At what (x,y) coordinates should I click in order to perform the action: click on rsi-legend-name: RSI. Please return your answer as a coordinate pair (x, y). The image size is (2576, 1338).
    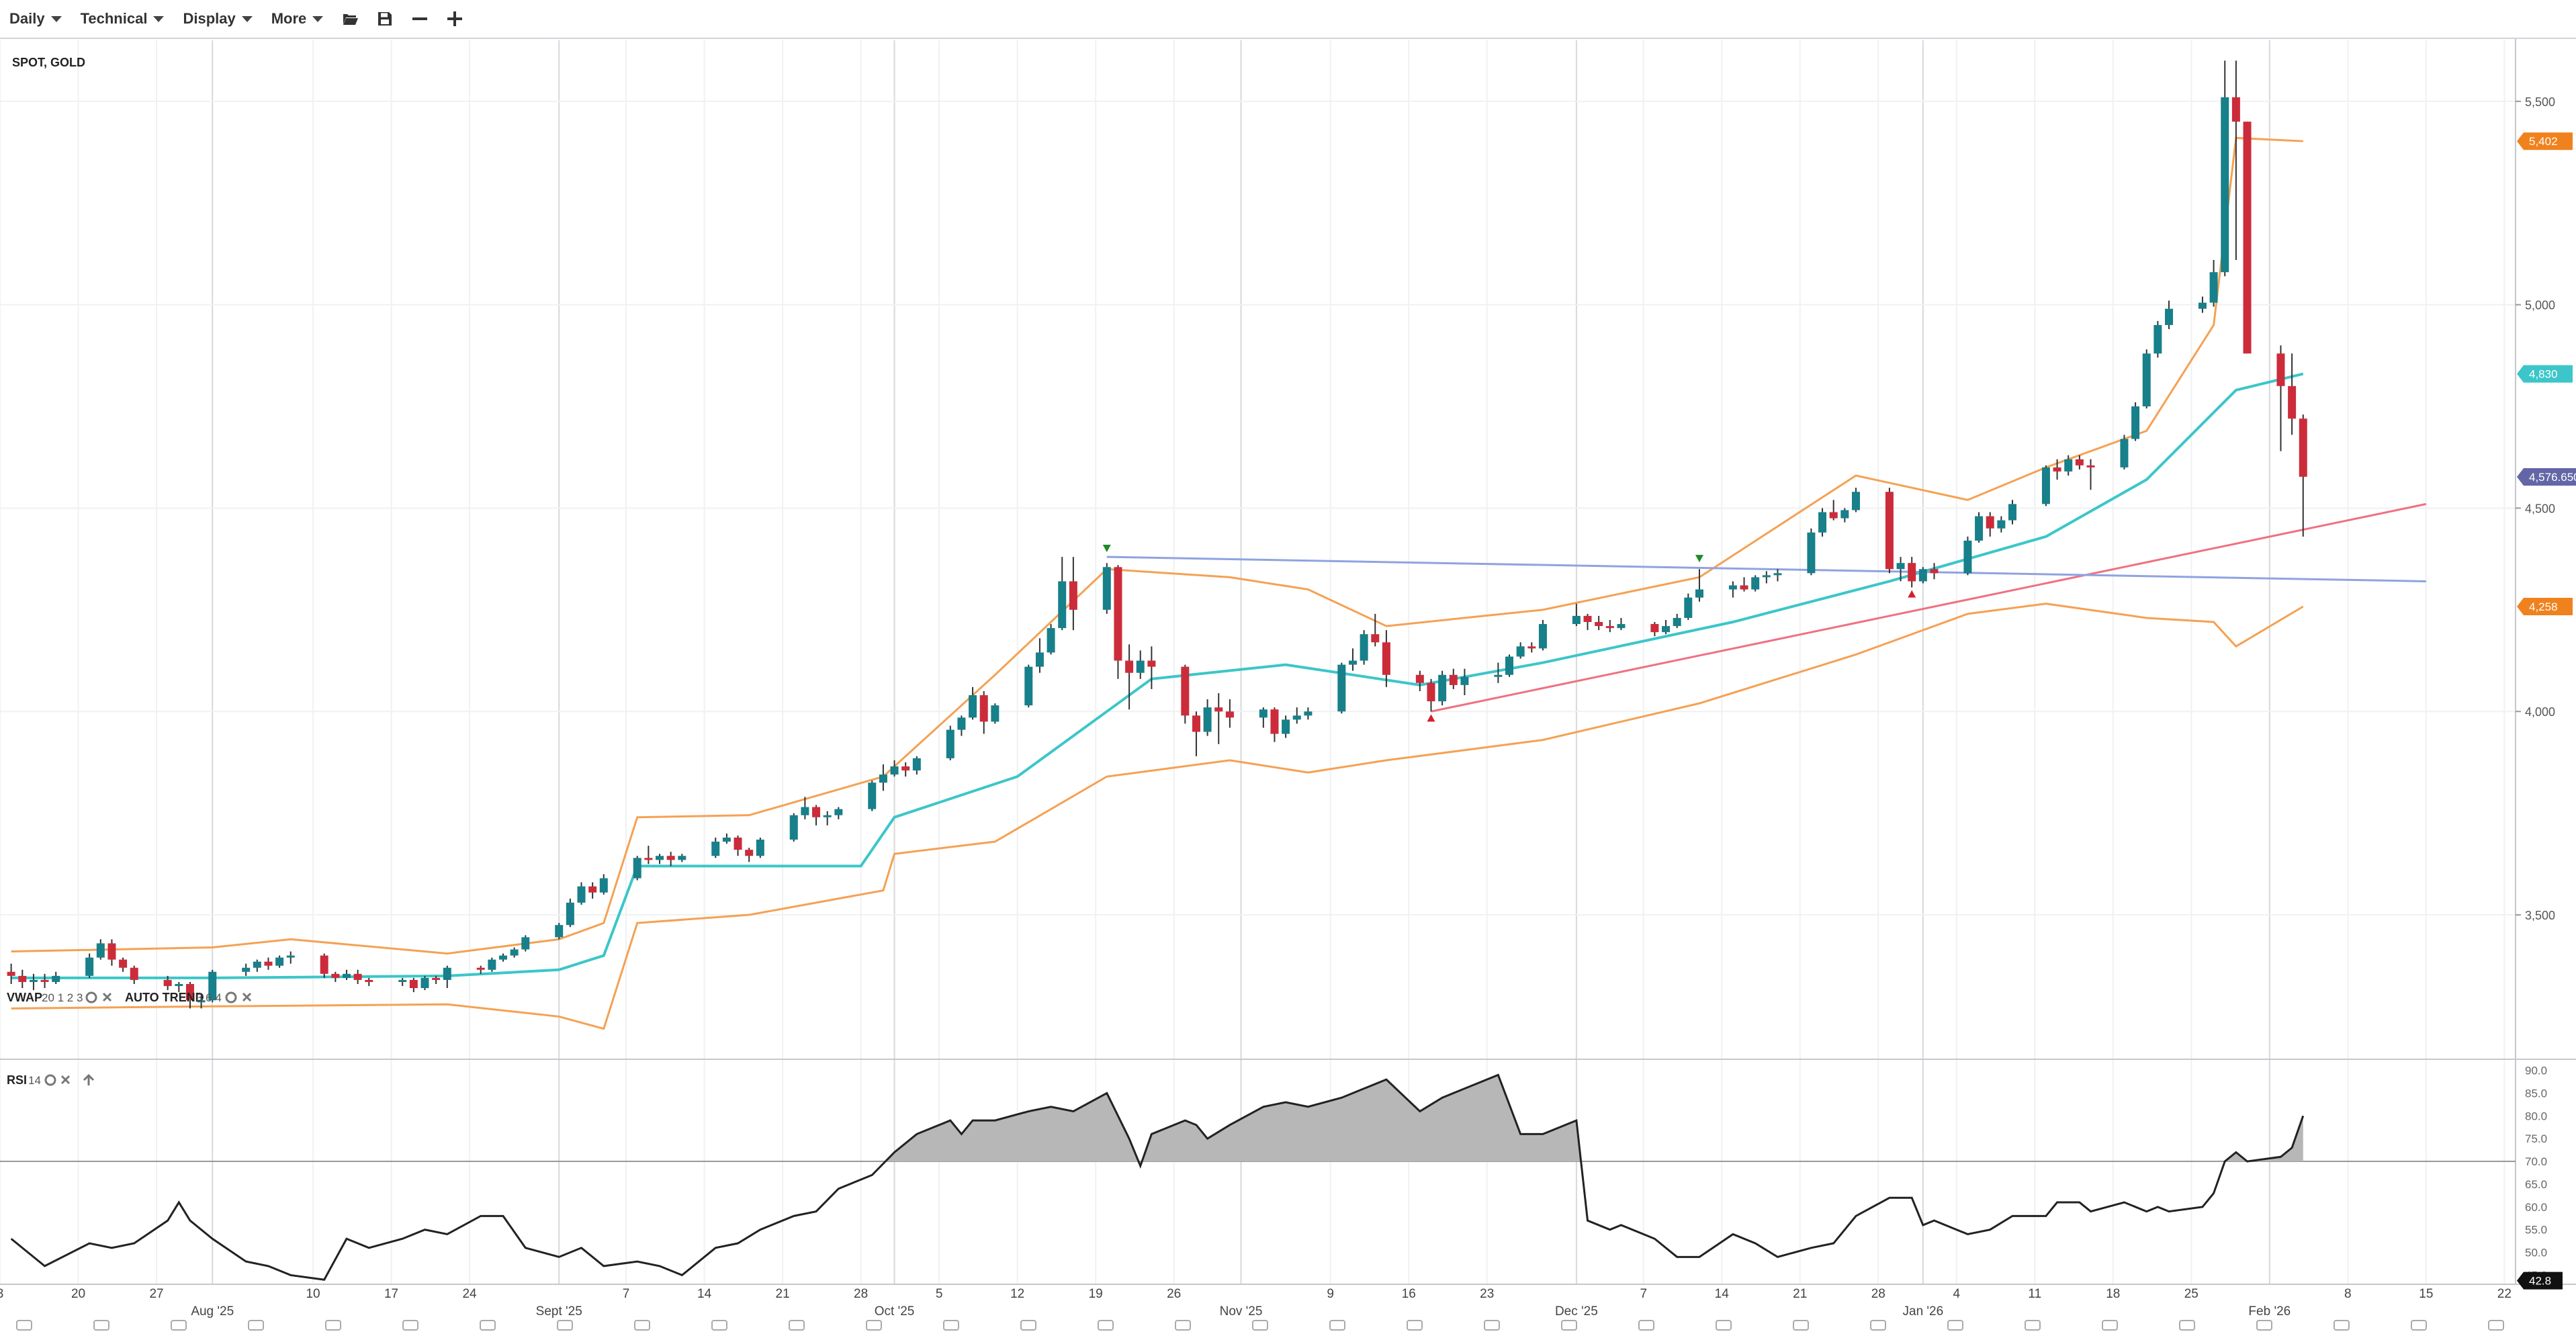
    Looking at the image, I should click on (17, 1080).